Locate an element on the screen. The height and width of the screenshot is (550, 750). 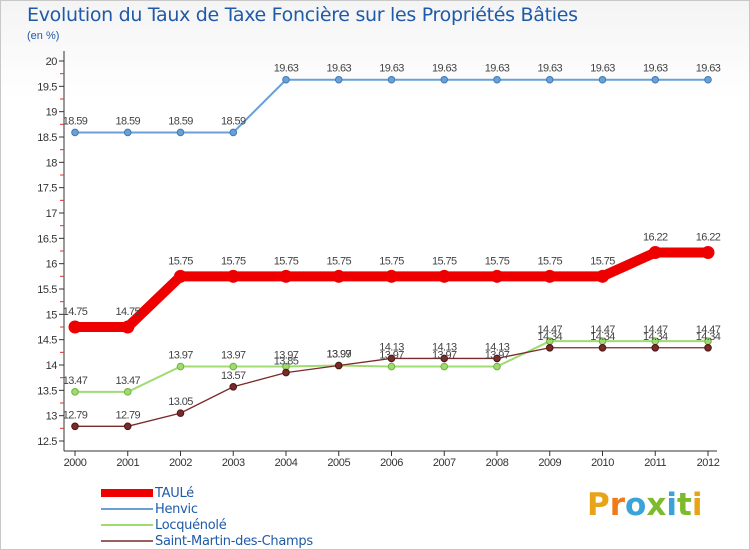
x-tick-label: 2008 is located at coordinates (497, 463).